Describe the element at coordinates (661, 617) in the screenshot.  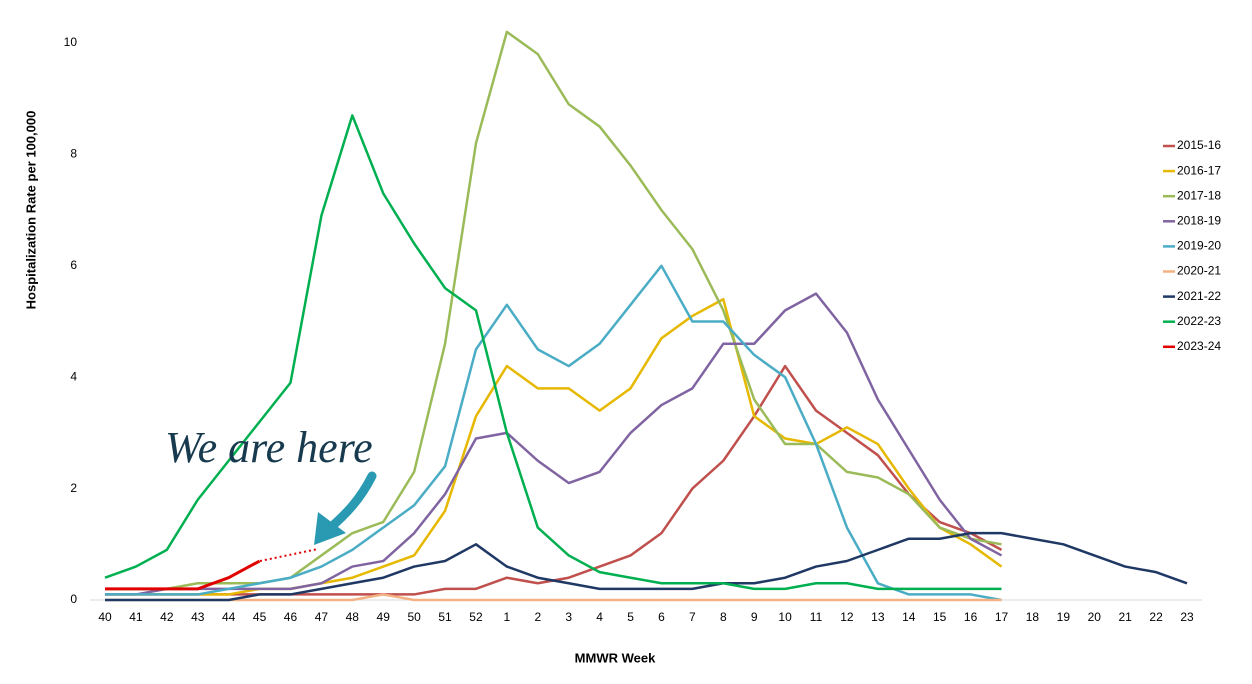
I see `x-tick-label: 6` at that location.